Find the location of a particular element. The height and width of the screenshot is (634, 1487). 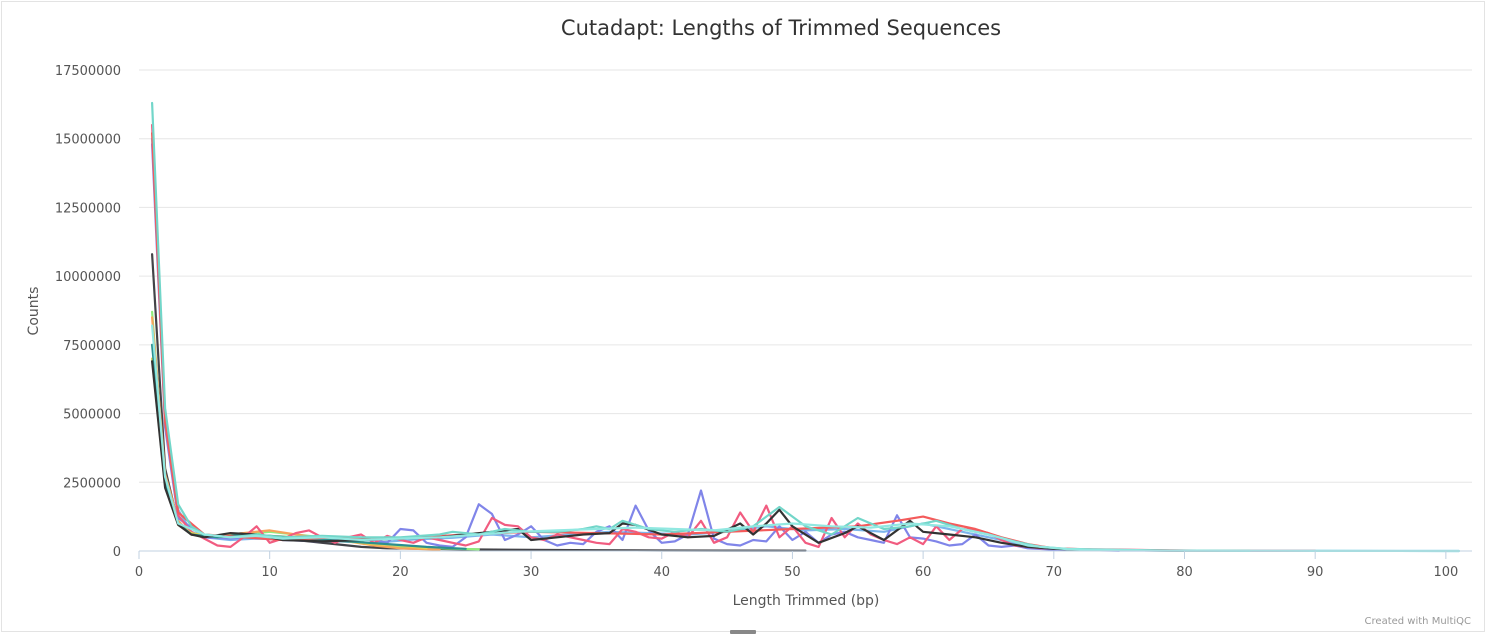

multiqc-credit: Created with MultiQC is located at coordinates (1418, 621).